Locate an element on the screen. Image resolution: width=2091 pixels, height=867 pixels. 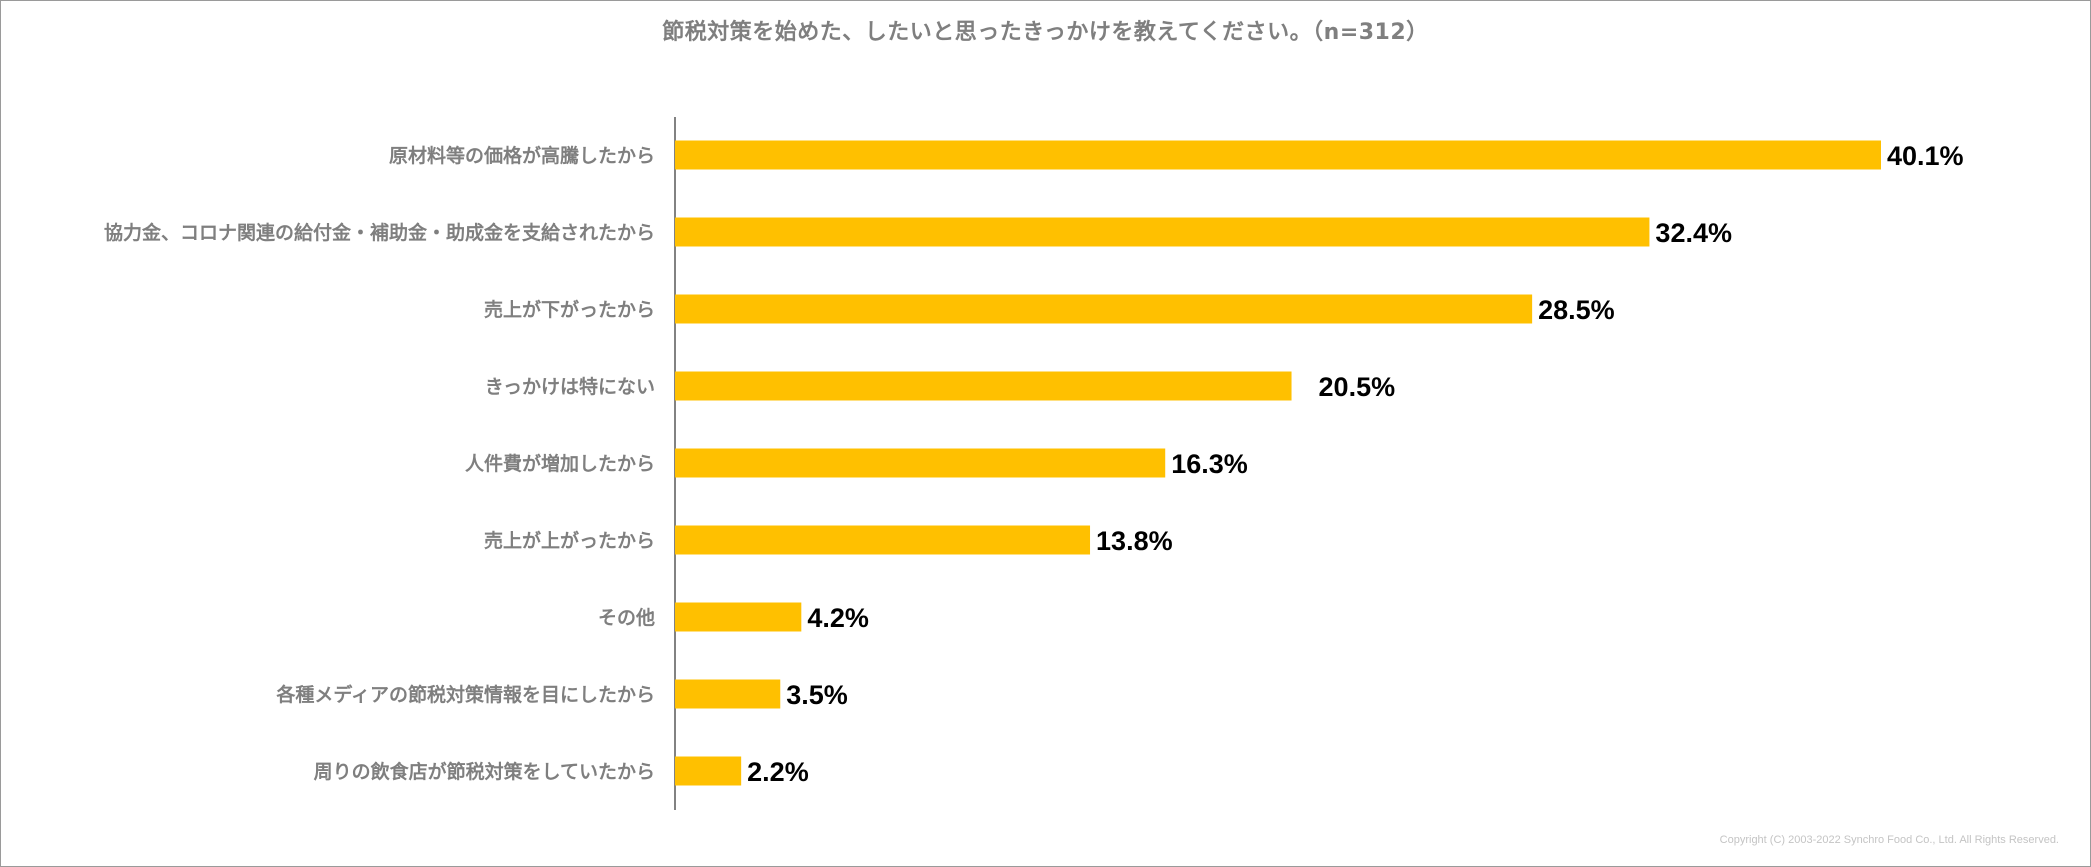
category-label-3: きっかけは特にない is located at coordinates (570, 387).